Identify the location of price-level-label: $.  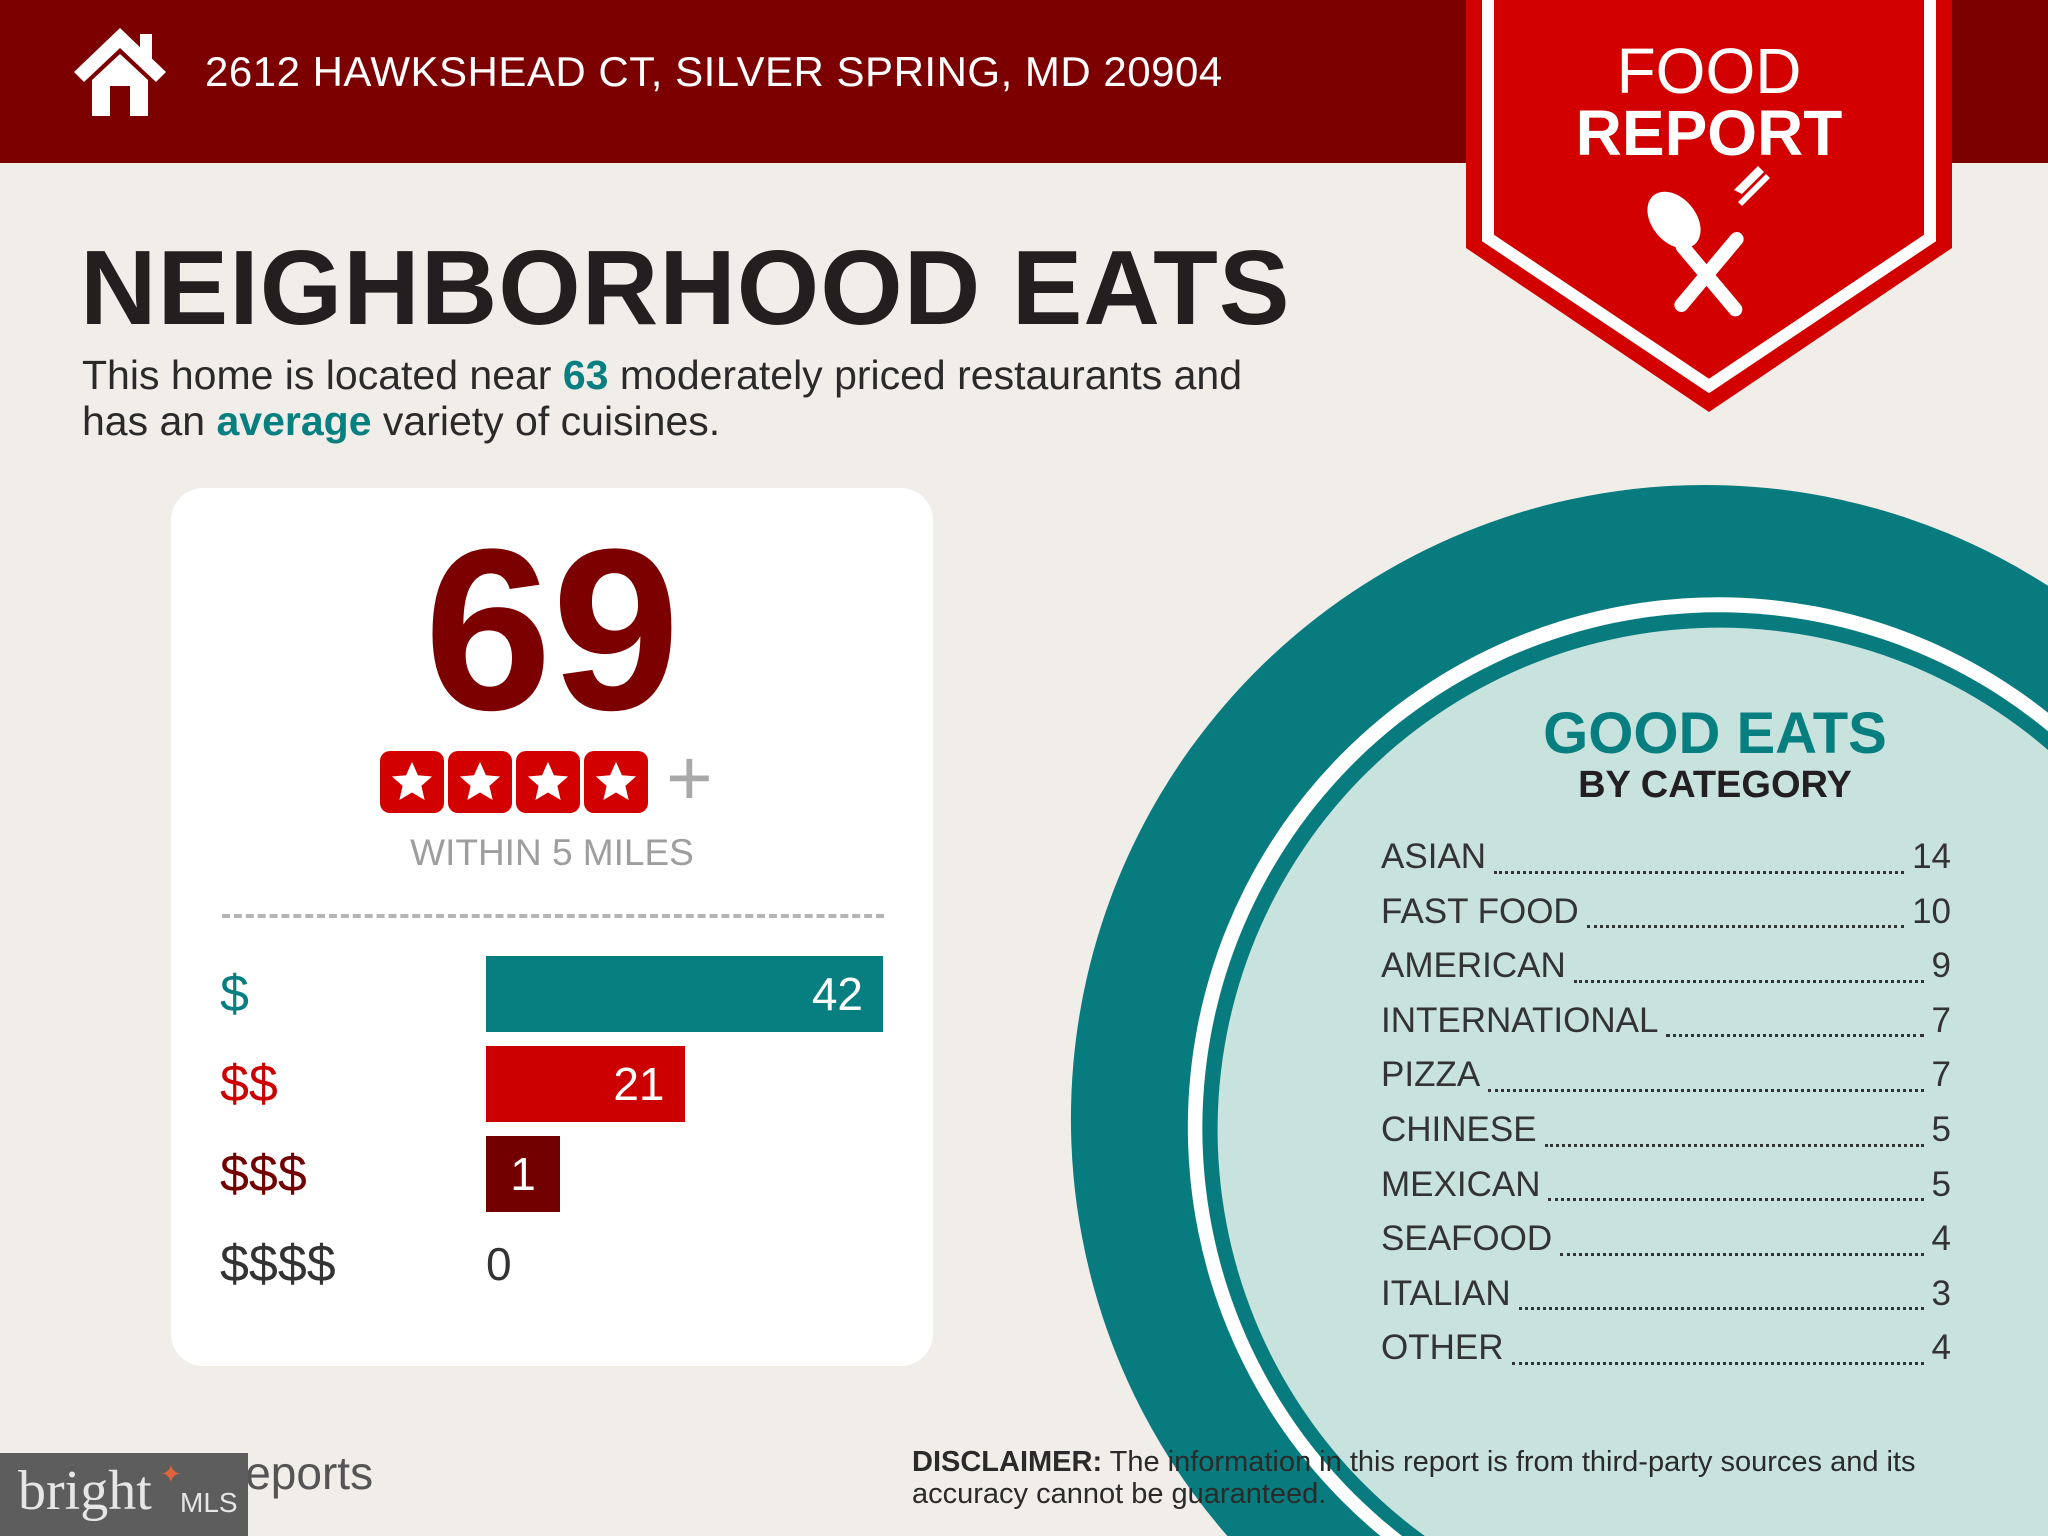
(234, 994).